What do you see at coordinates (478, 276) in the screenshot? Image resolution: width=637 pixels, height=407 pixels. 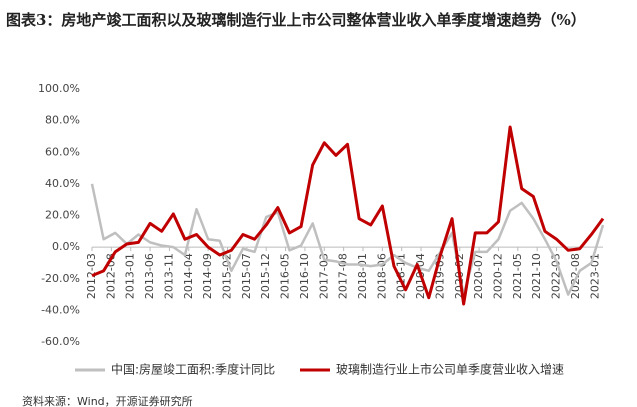 I see `x-tick-label: 2020-07` at bounding box center [478, 276].